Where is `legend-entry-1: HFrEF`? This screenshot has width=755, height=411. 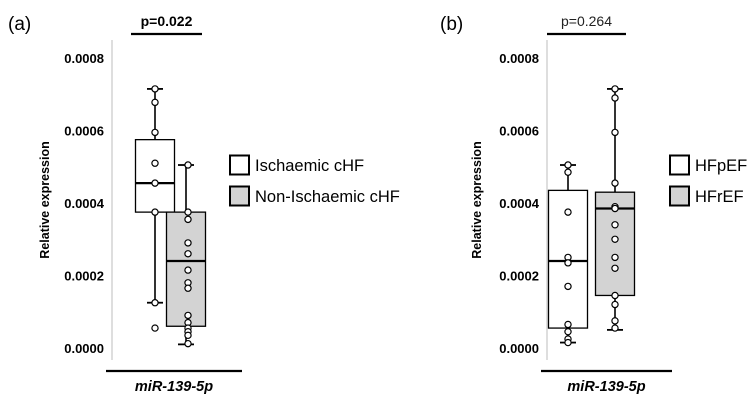 legend-entry-1: HFrEF is located at coordinates (706, 196).